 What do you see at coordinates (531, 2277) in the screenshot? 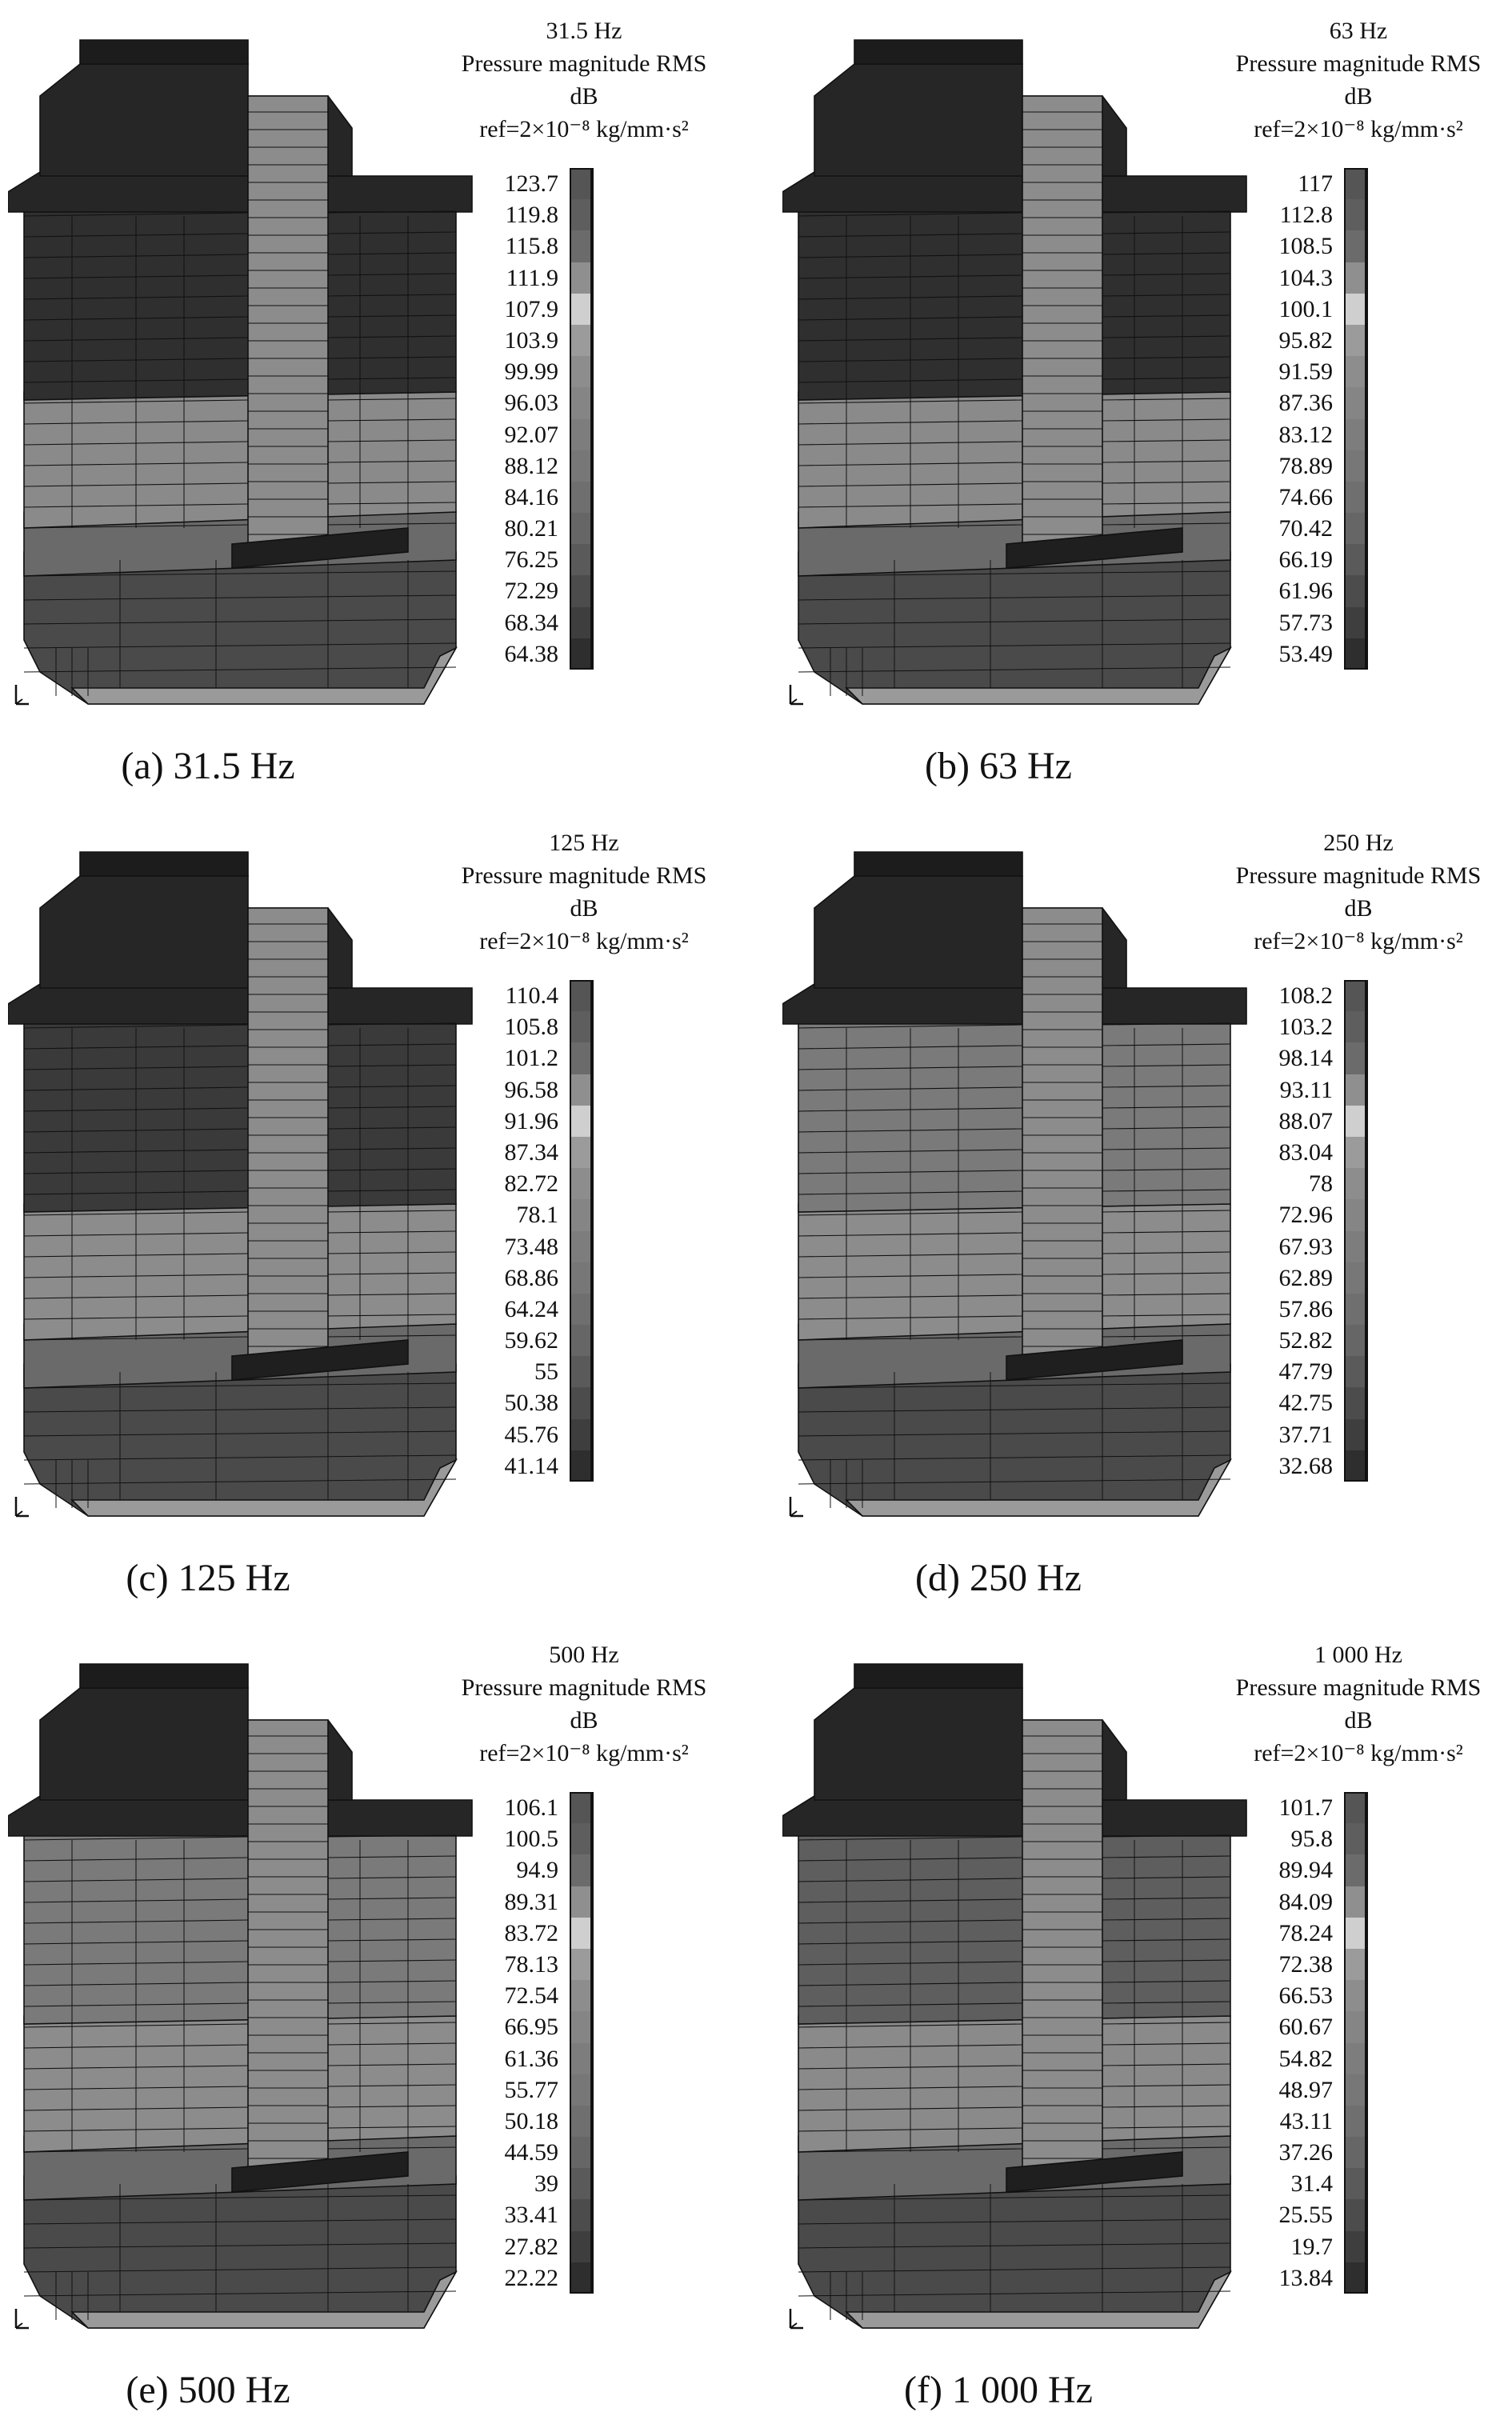
I see `scale-value: 22.22` at bounding box center [531, 2277].